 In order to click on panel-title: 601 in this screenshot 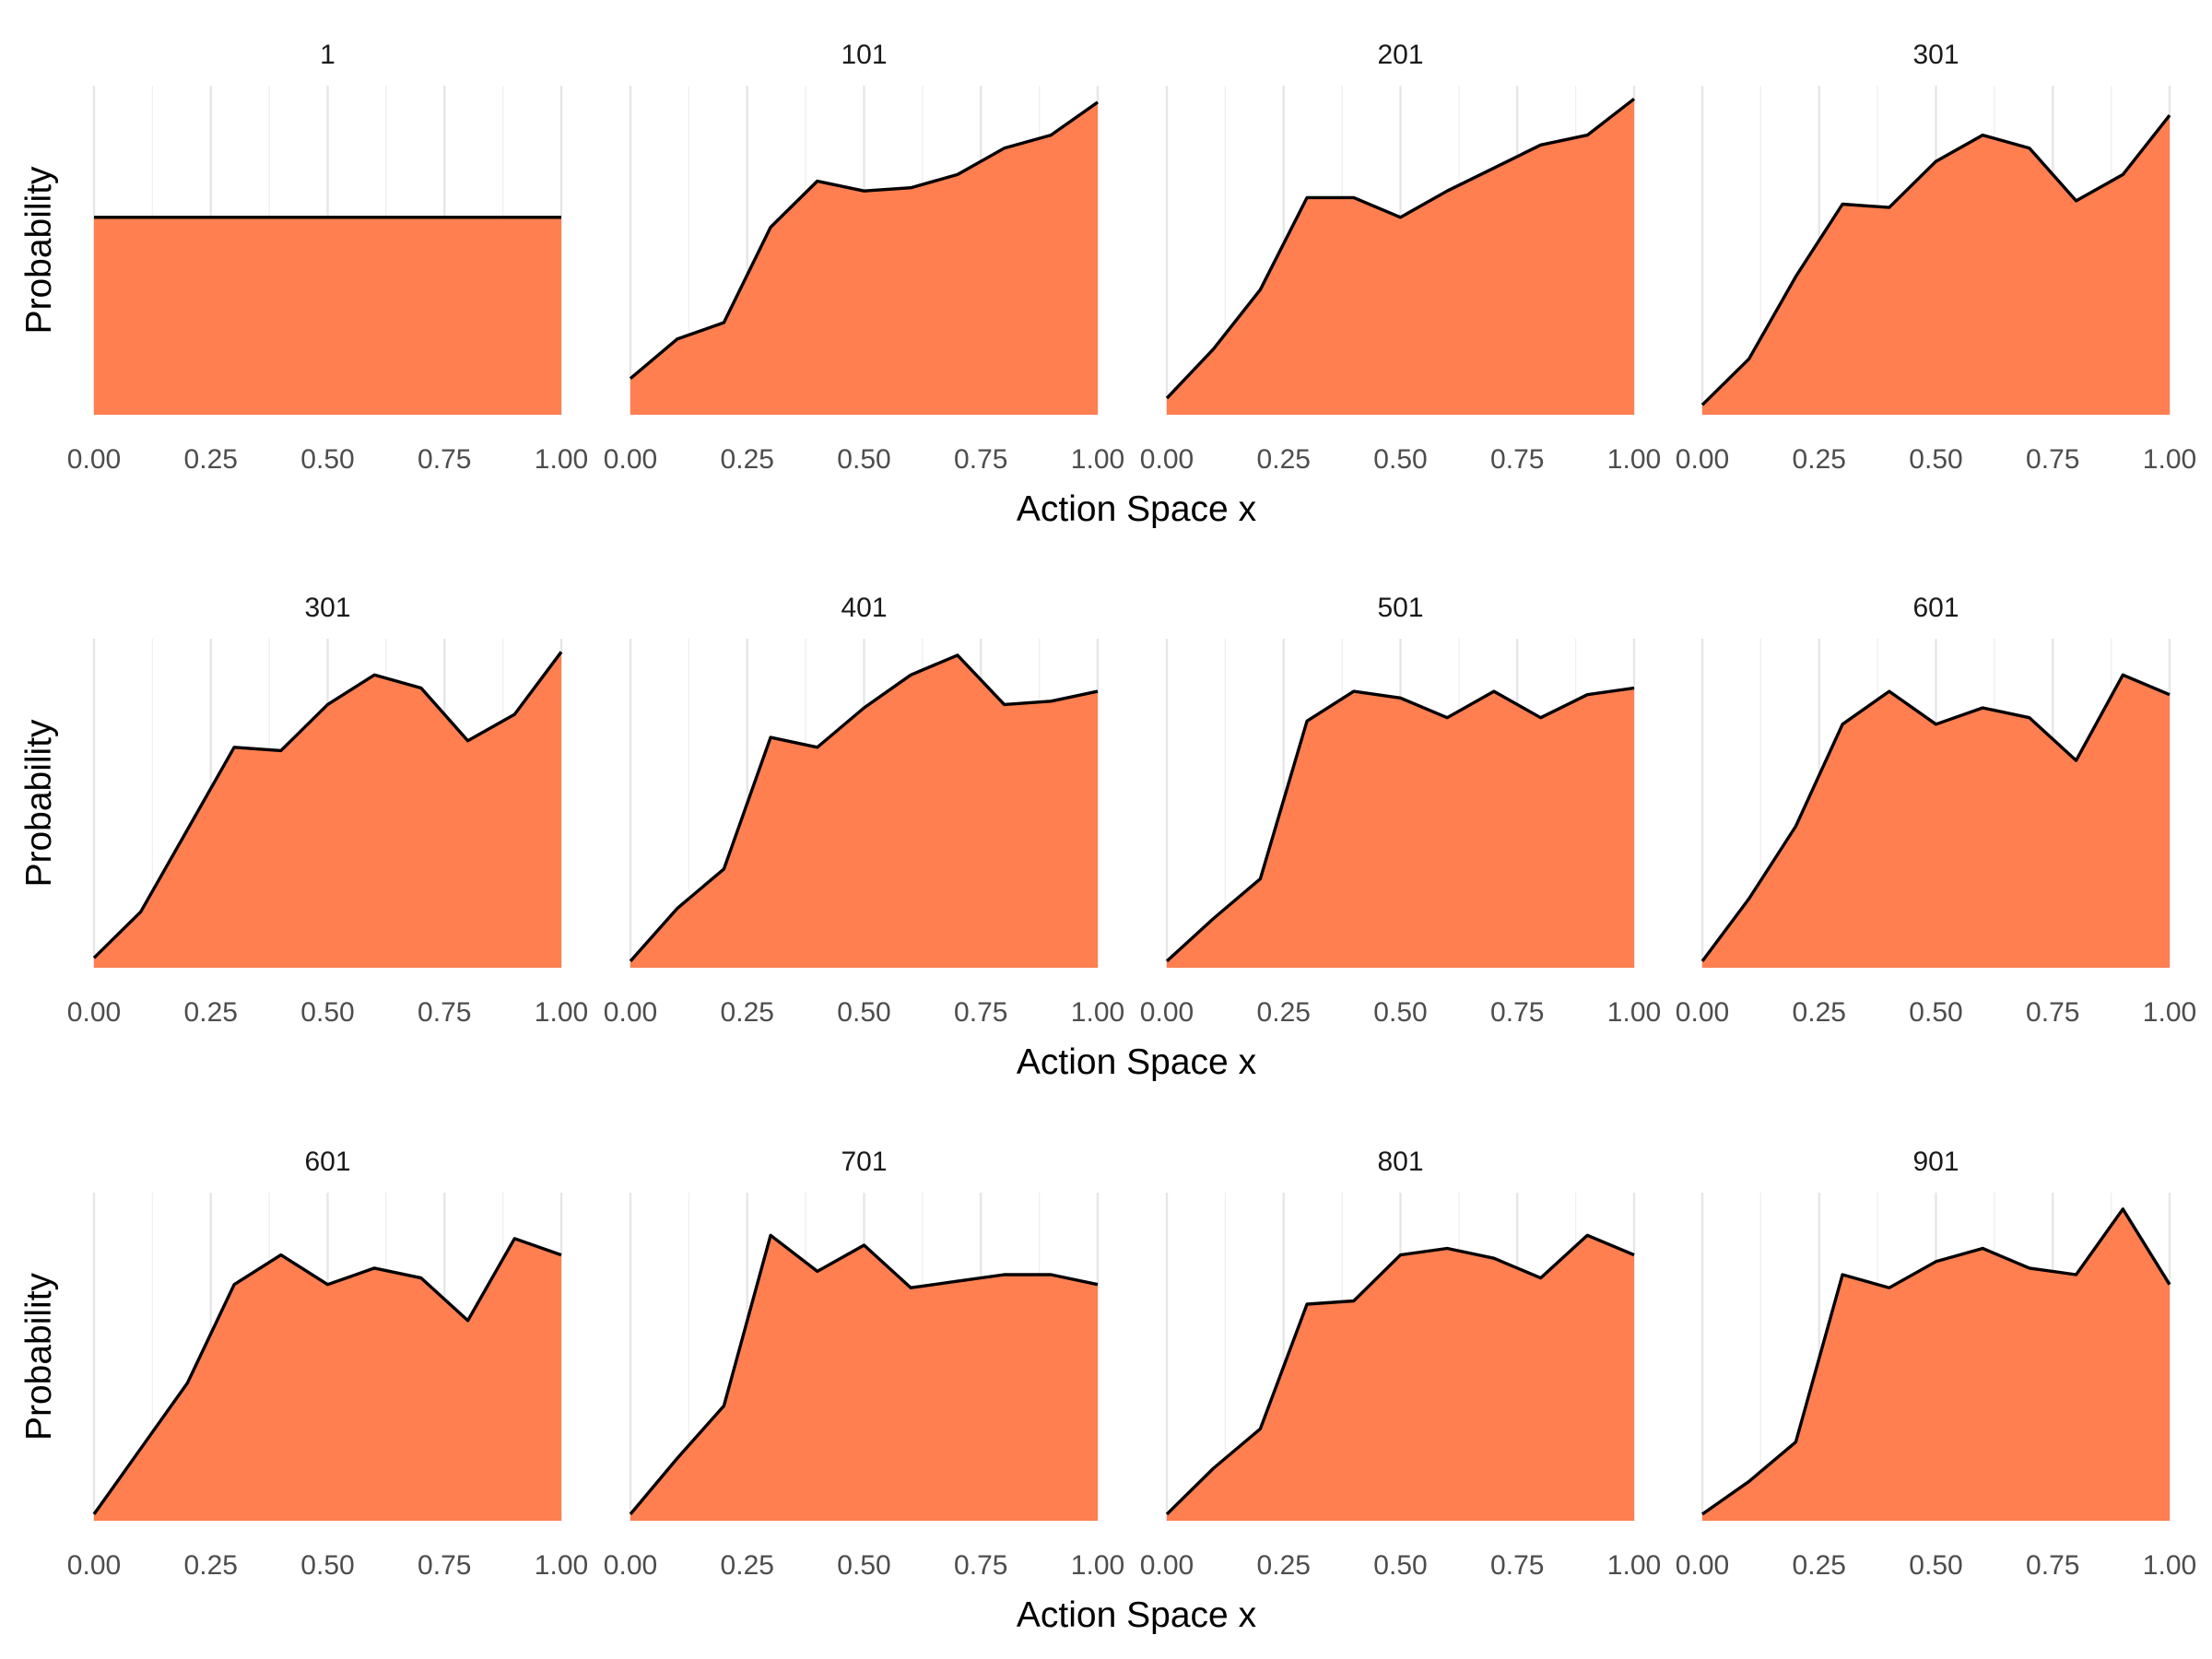, I will do `click(1935, 608)`.